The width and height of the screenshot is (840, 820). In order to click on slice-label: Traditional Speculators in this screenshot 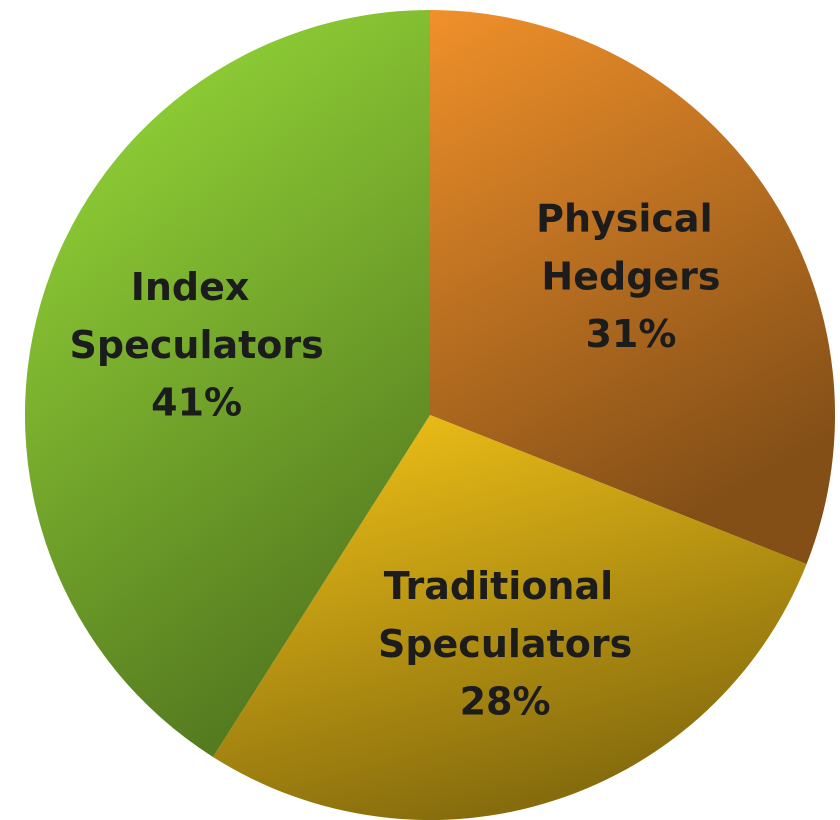, I will do `click(505, 615)`.